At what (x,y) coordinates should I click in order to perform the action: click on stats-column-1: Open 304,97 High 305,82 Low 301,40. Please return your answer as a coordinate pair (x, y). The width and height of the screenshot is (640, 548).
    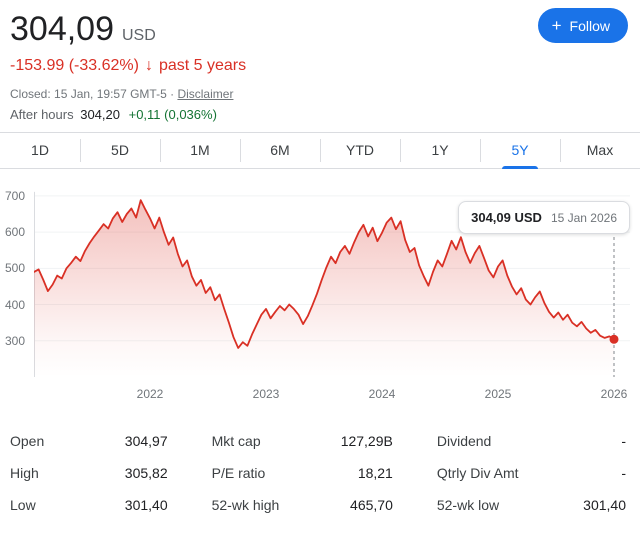
    Looking at the image, I should click on (89, 473).